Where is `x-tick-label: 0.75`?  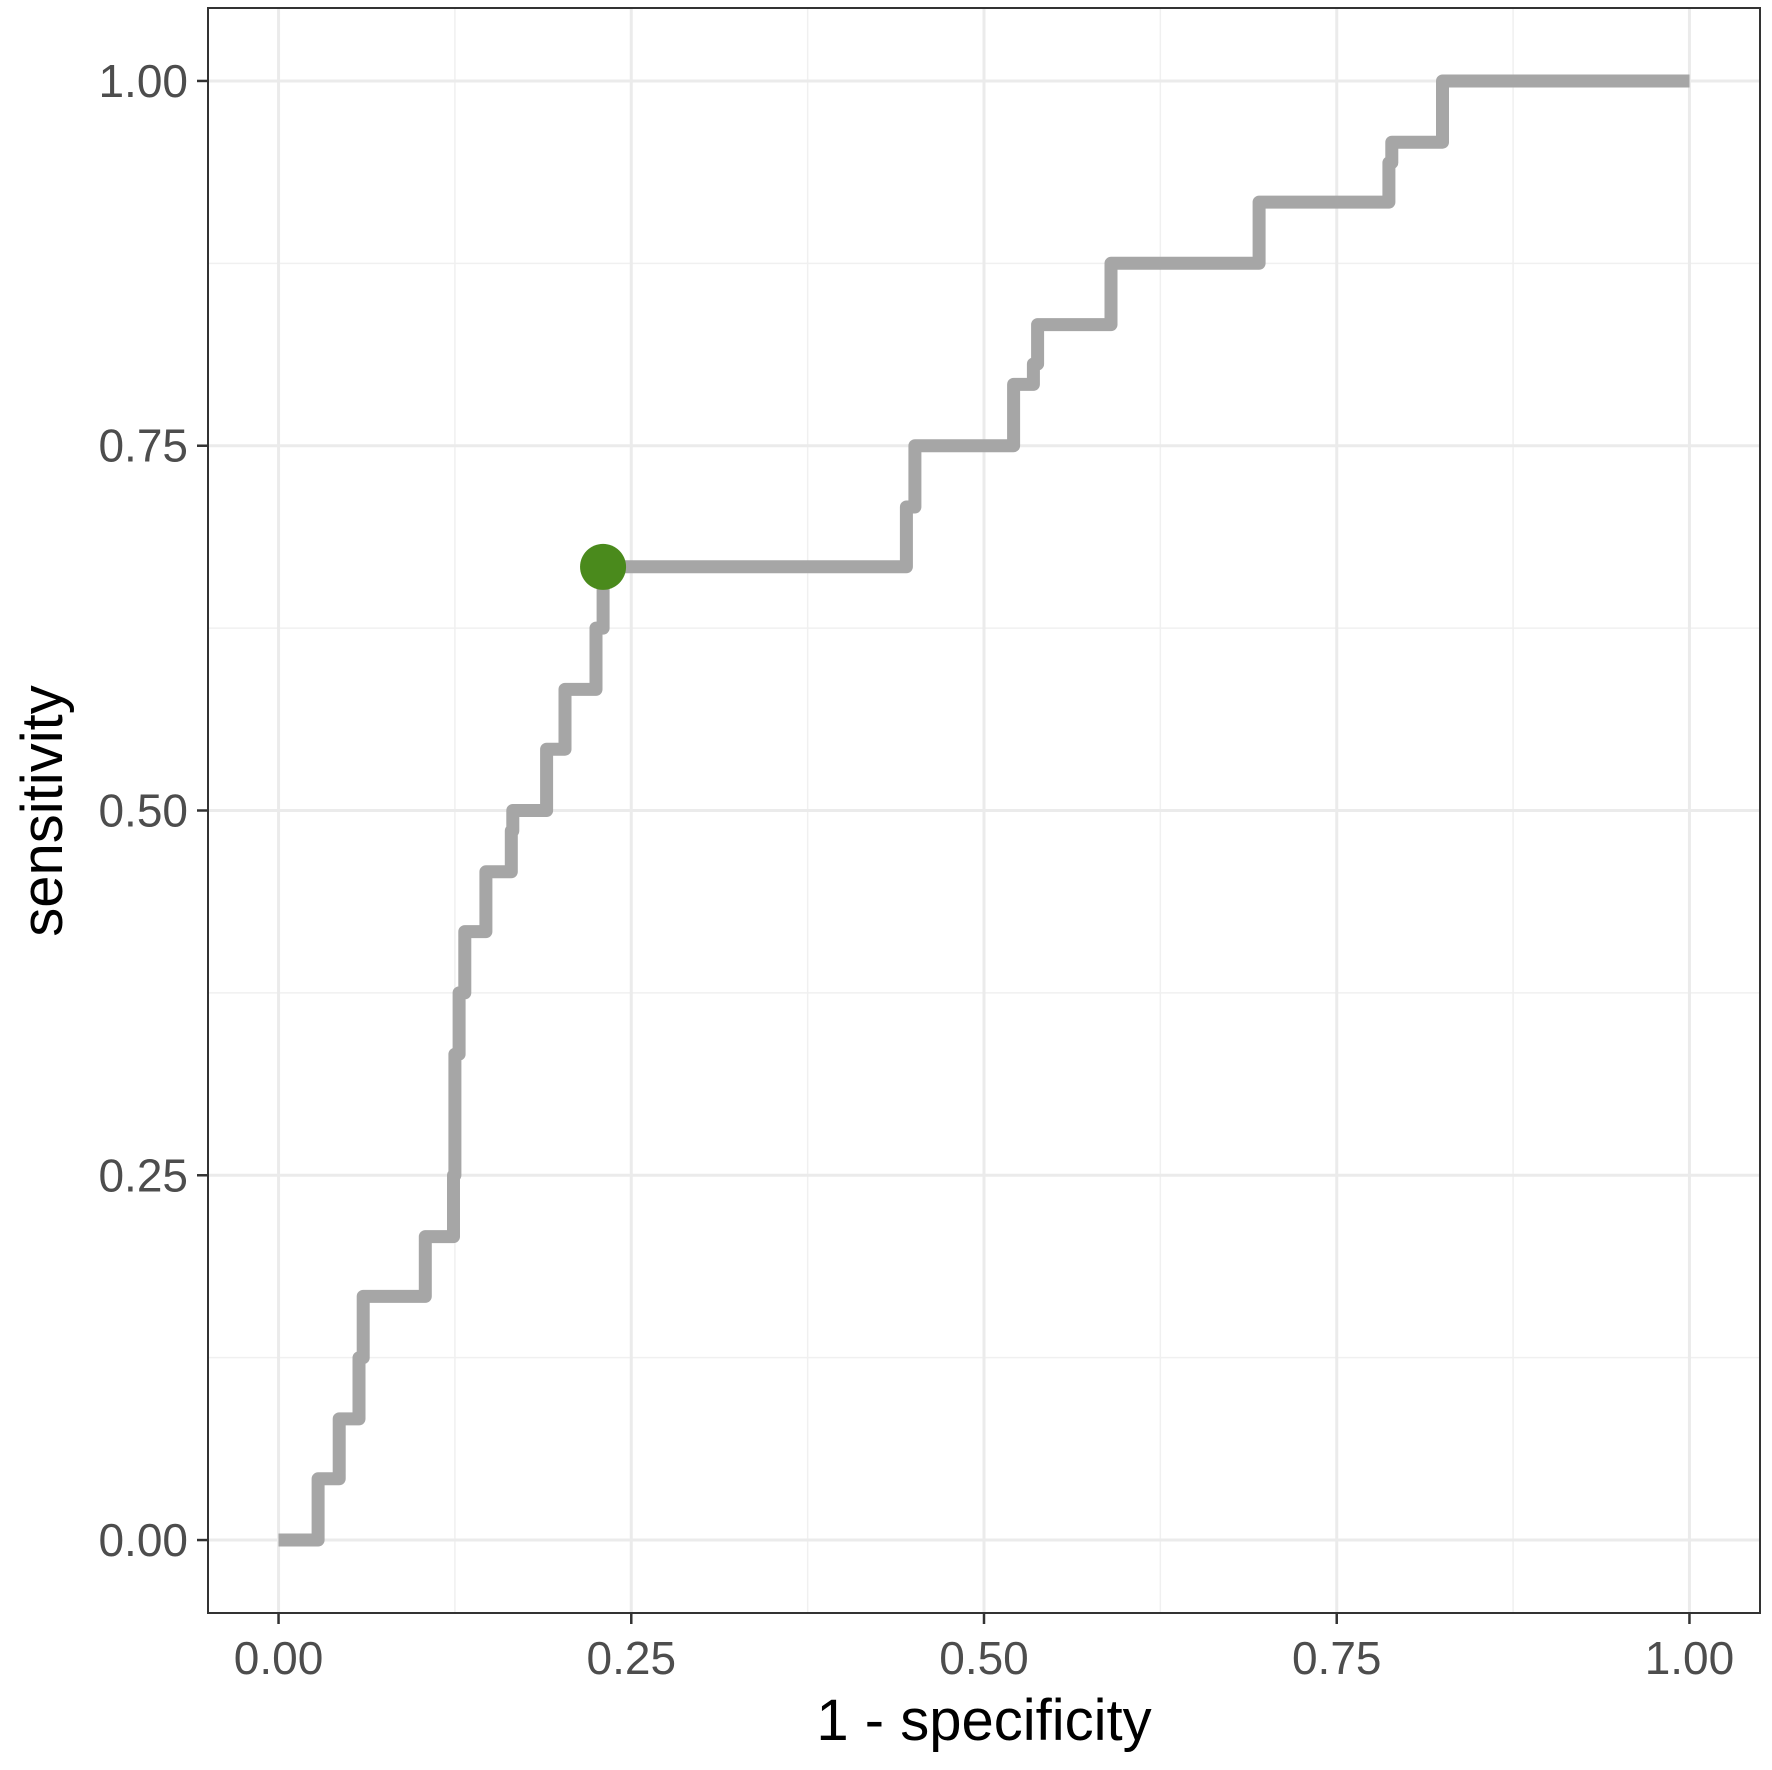 x-tick-label: 0.75 is located at coordinates (1337, 1658).